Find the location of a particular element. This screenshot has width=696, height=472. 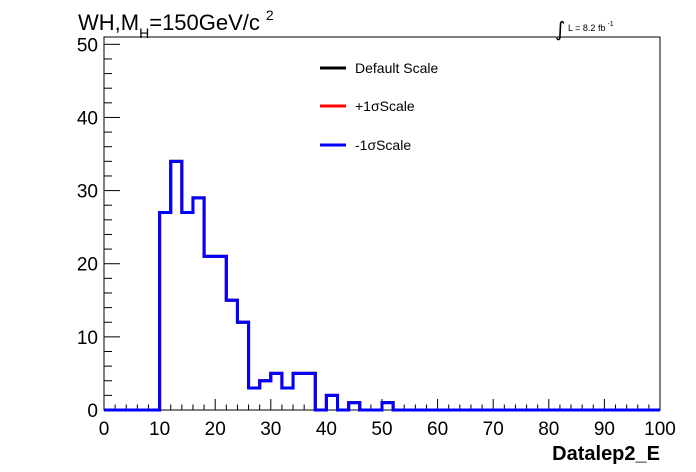

y-tick-label-50: 50 is located at coordinates (87, 45).